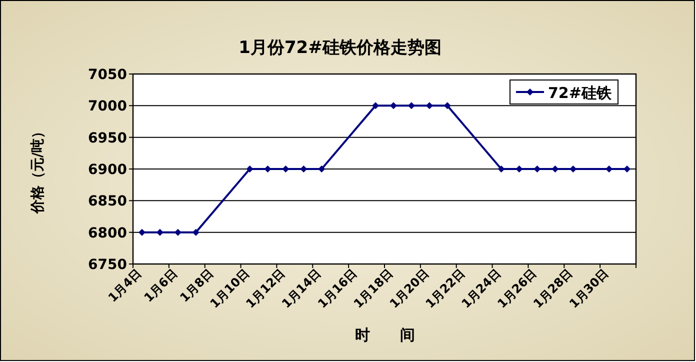 Image resolution: width=696 pixels, height=362 pixels. What do you see at coordinates (108, 170) in the screenshot?
I see `y-tick-label: 6900` at bounding box center [108, 170].